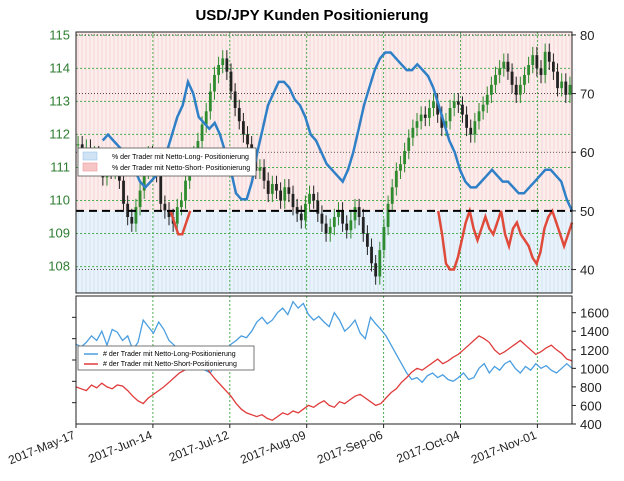 The image size is (624, 481). Describe the element at coordinates (90, 156) in the screenshot. I see `legend-swatch-long` at that location.